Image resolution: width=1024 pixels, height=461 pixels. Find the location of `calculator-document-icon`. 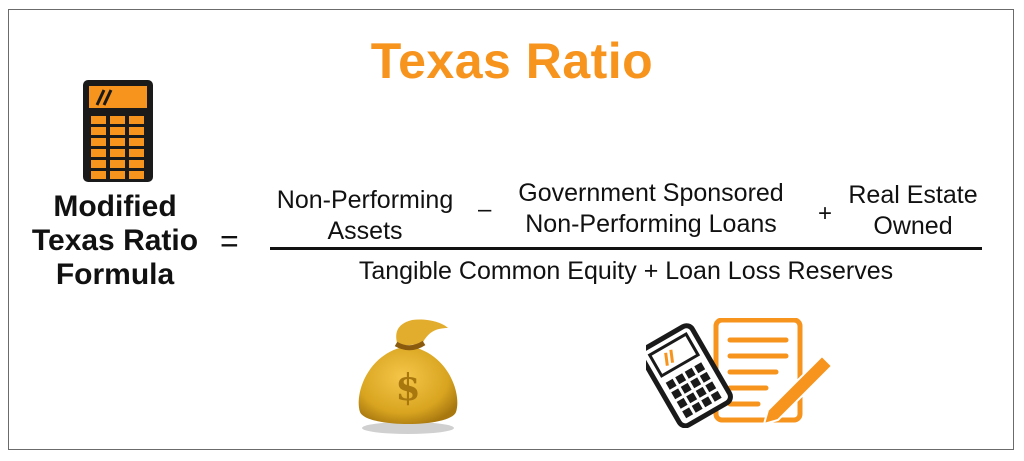

calculator-document-icon is located at coordinates (740, 373).